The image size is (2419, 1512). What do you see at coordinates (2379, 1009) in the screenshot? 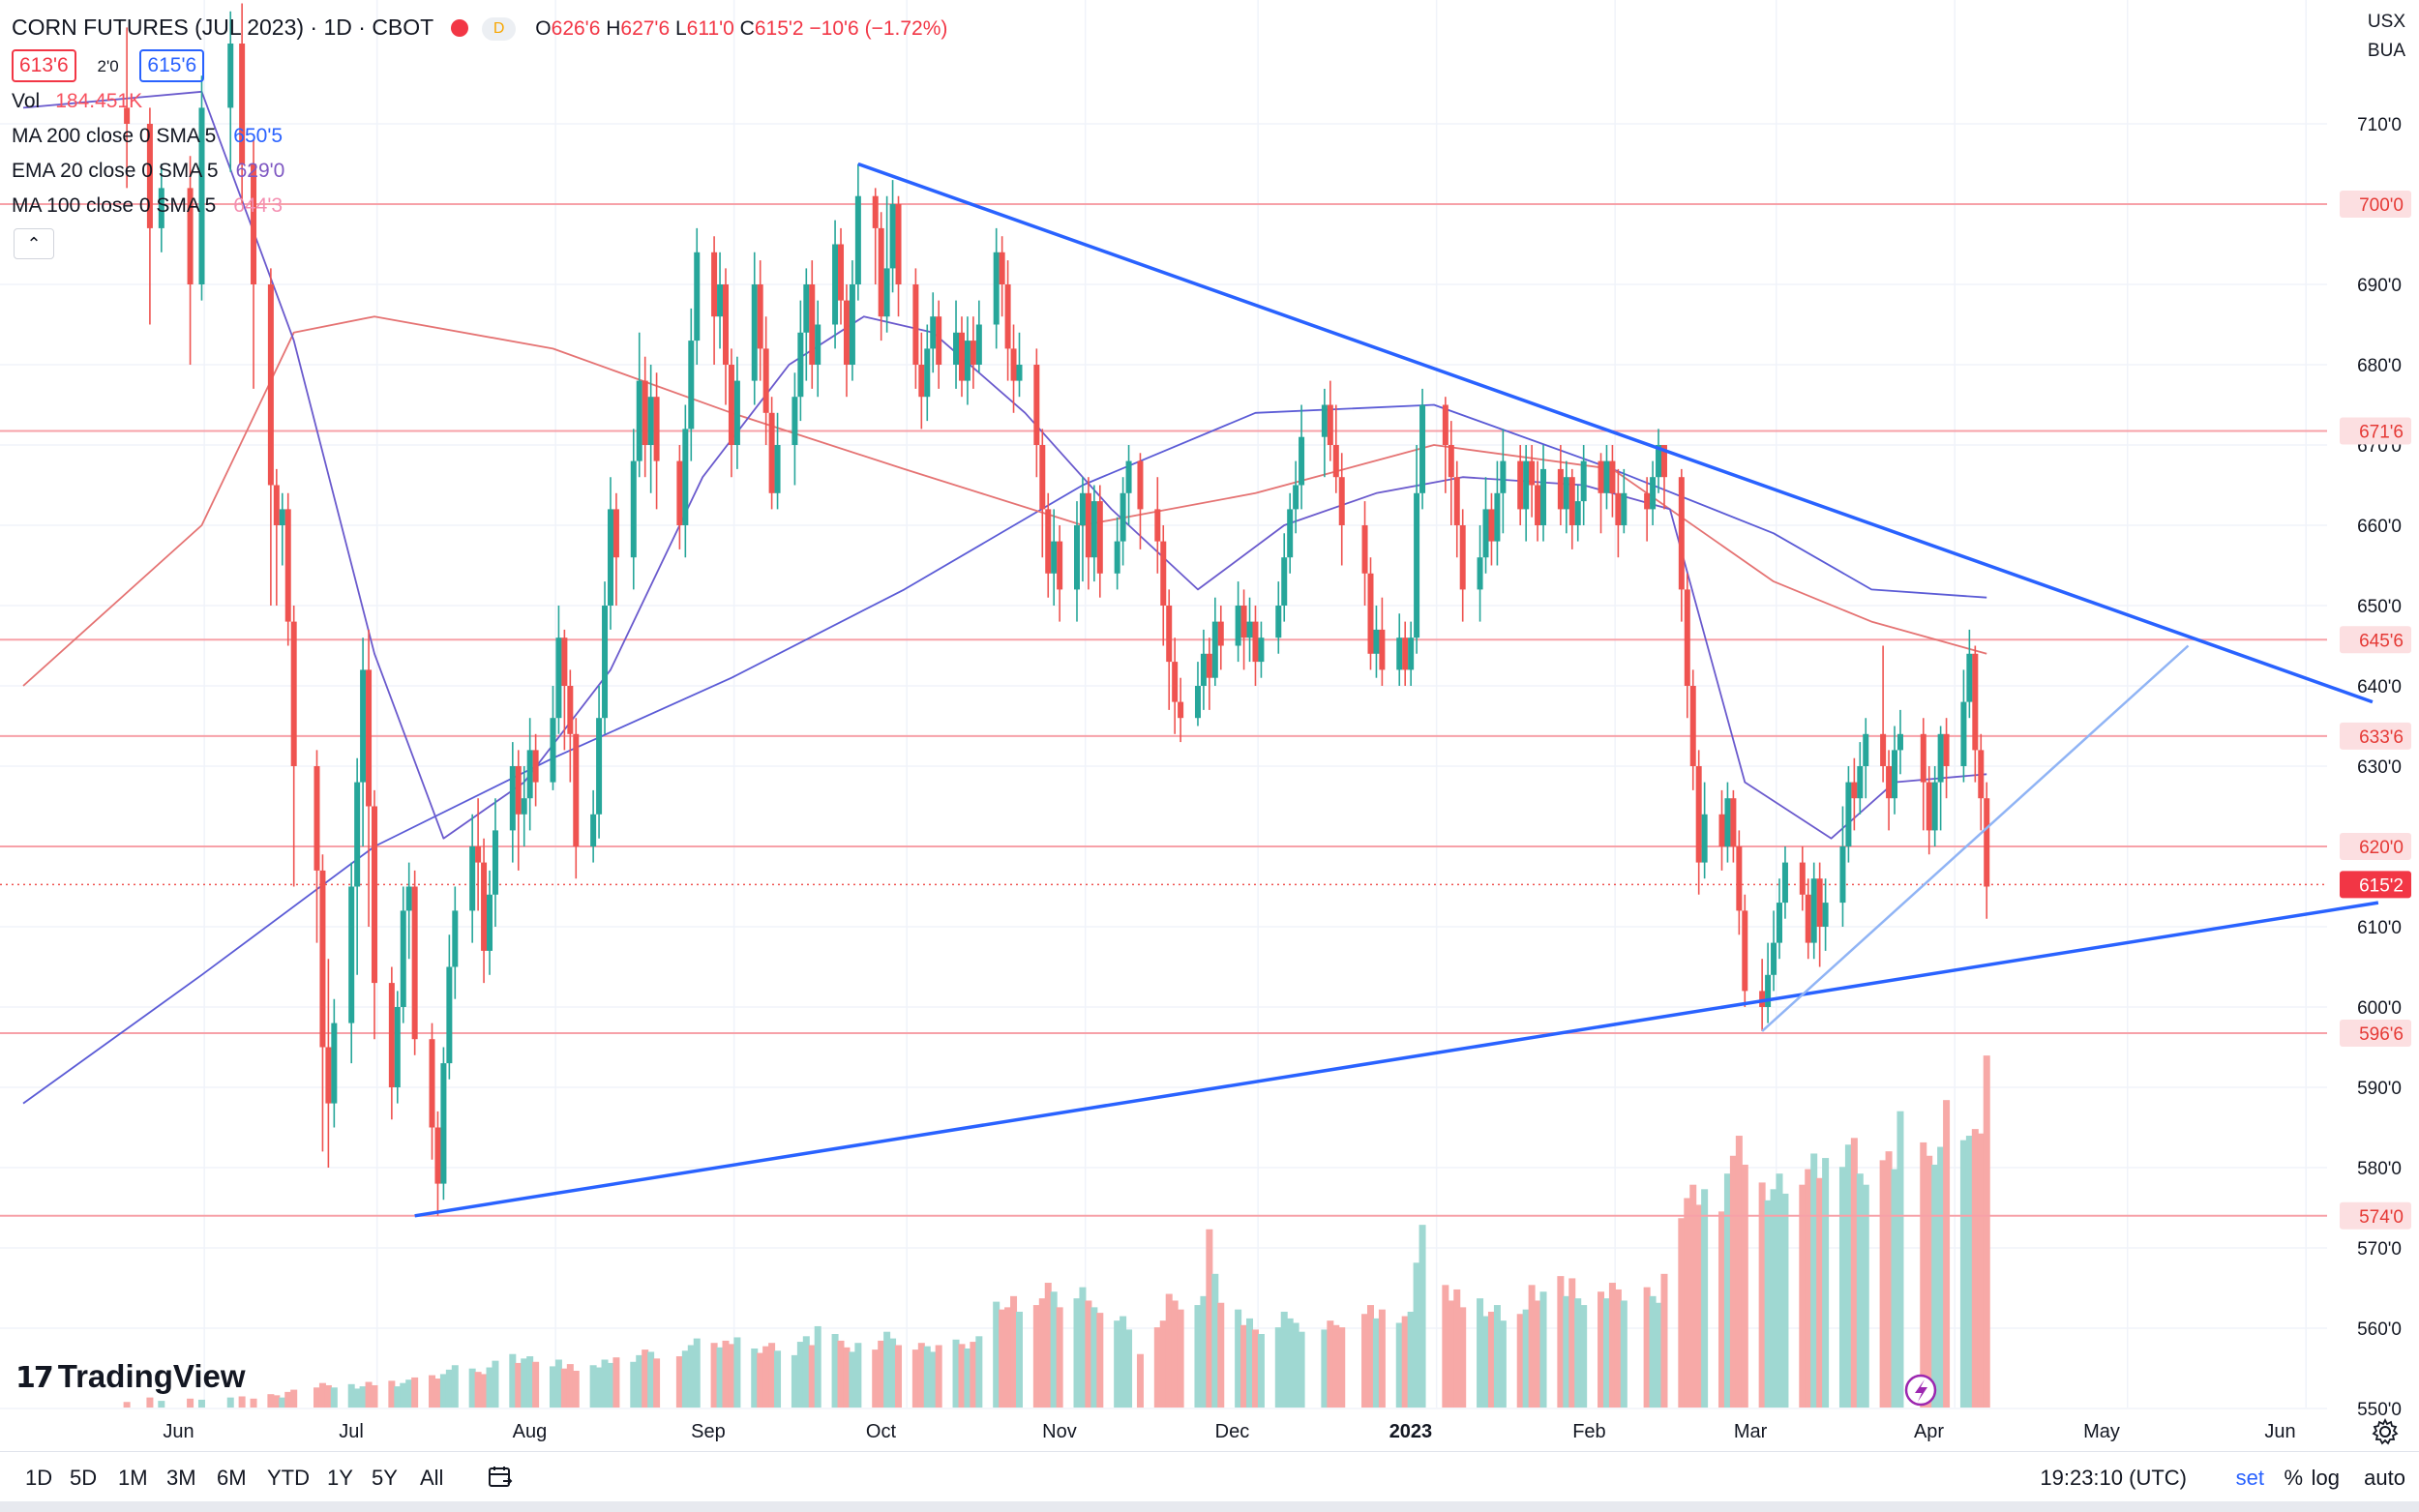
I see `price-tick-label: 600'0` at bounding box center [2379, 1009].